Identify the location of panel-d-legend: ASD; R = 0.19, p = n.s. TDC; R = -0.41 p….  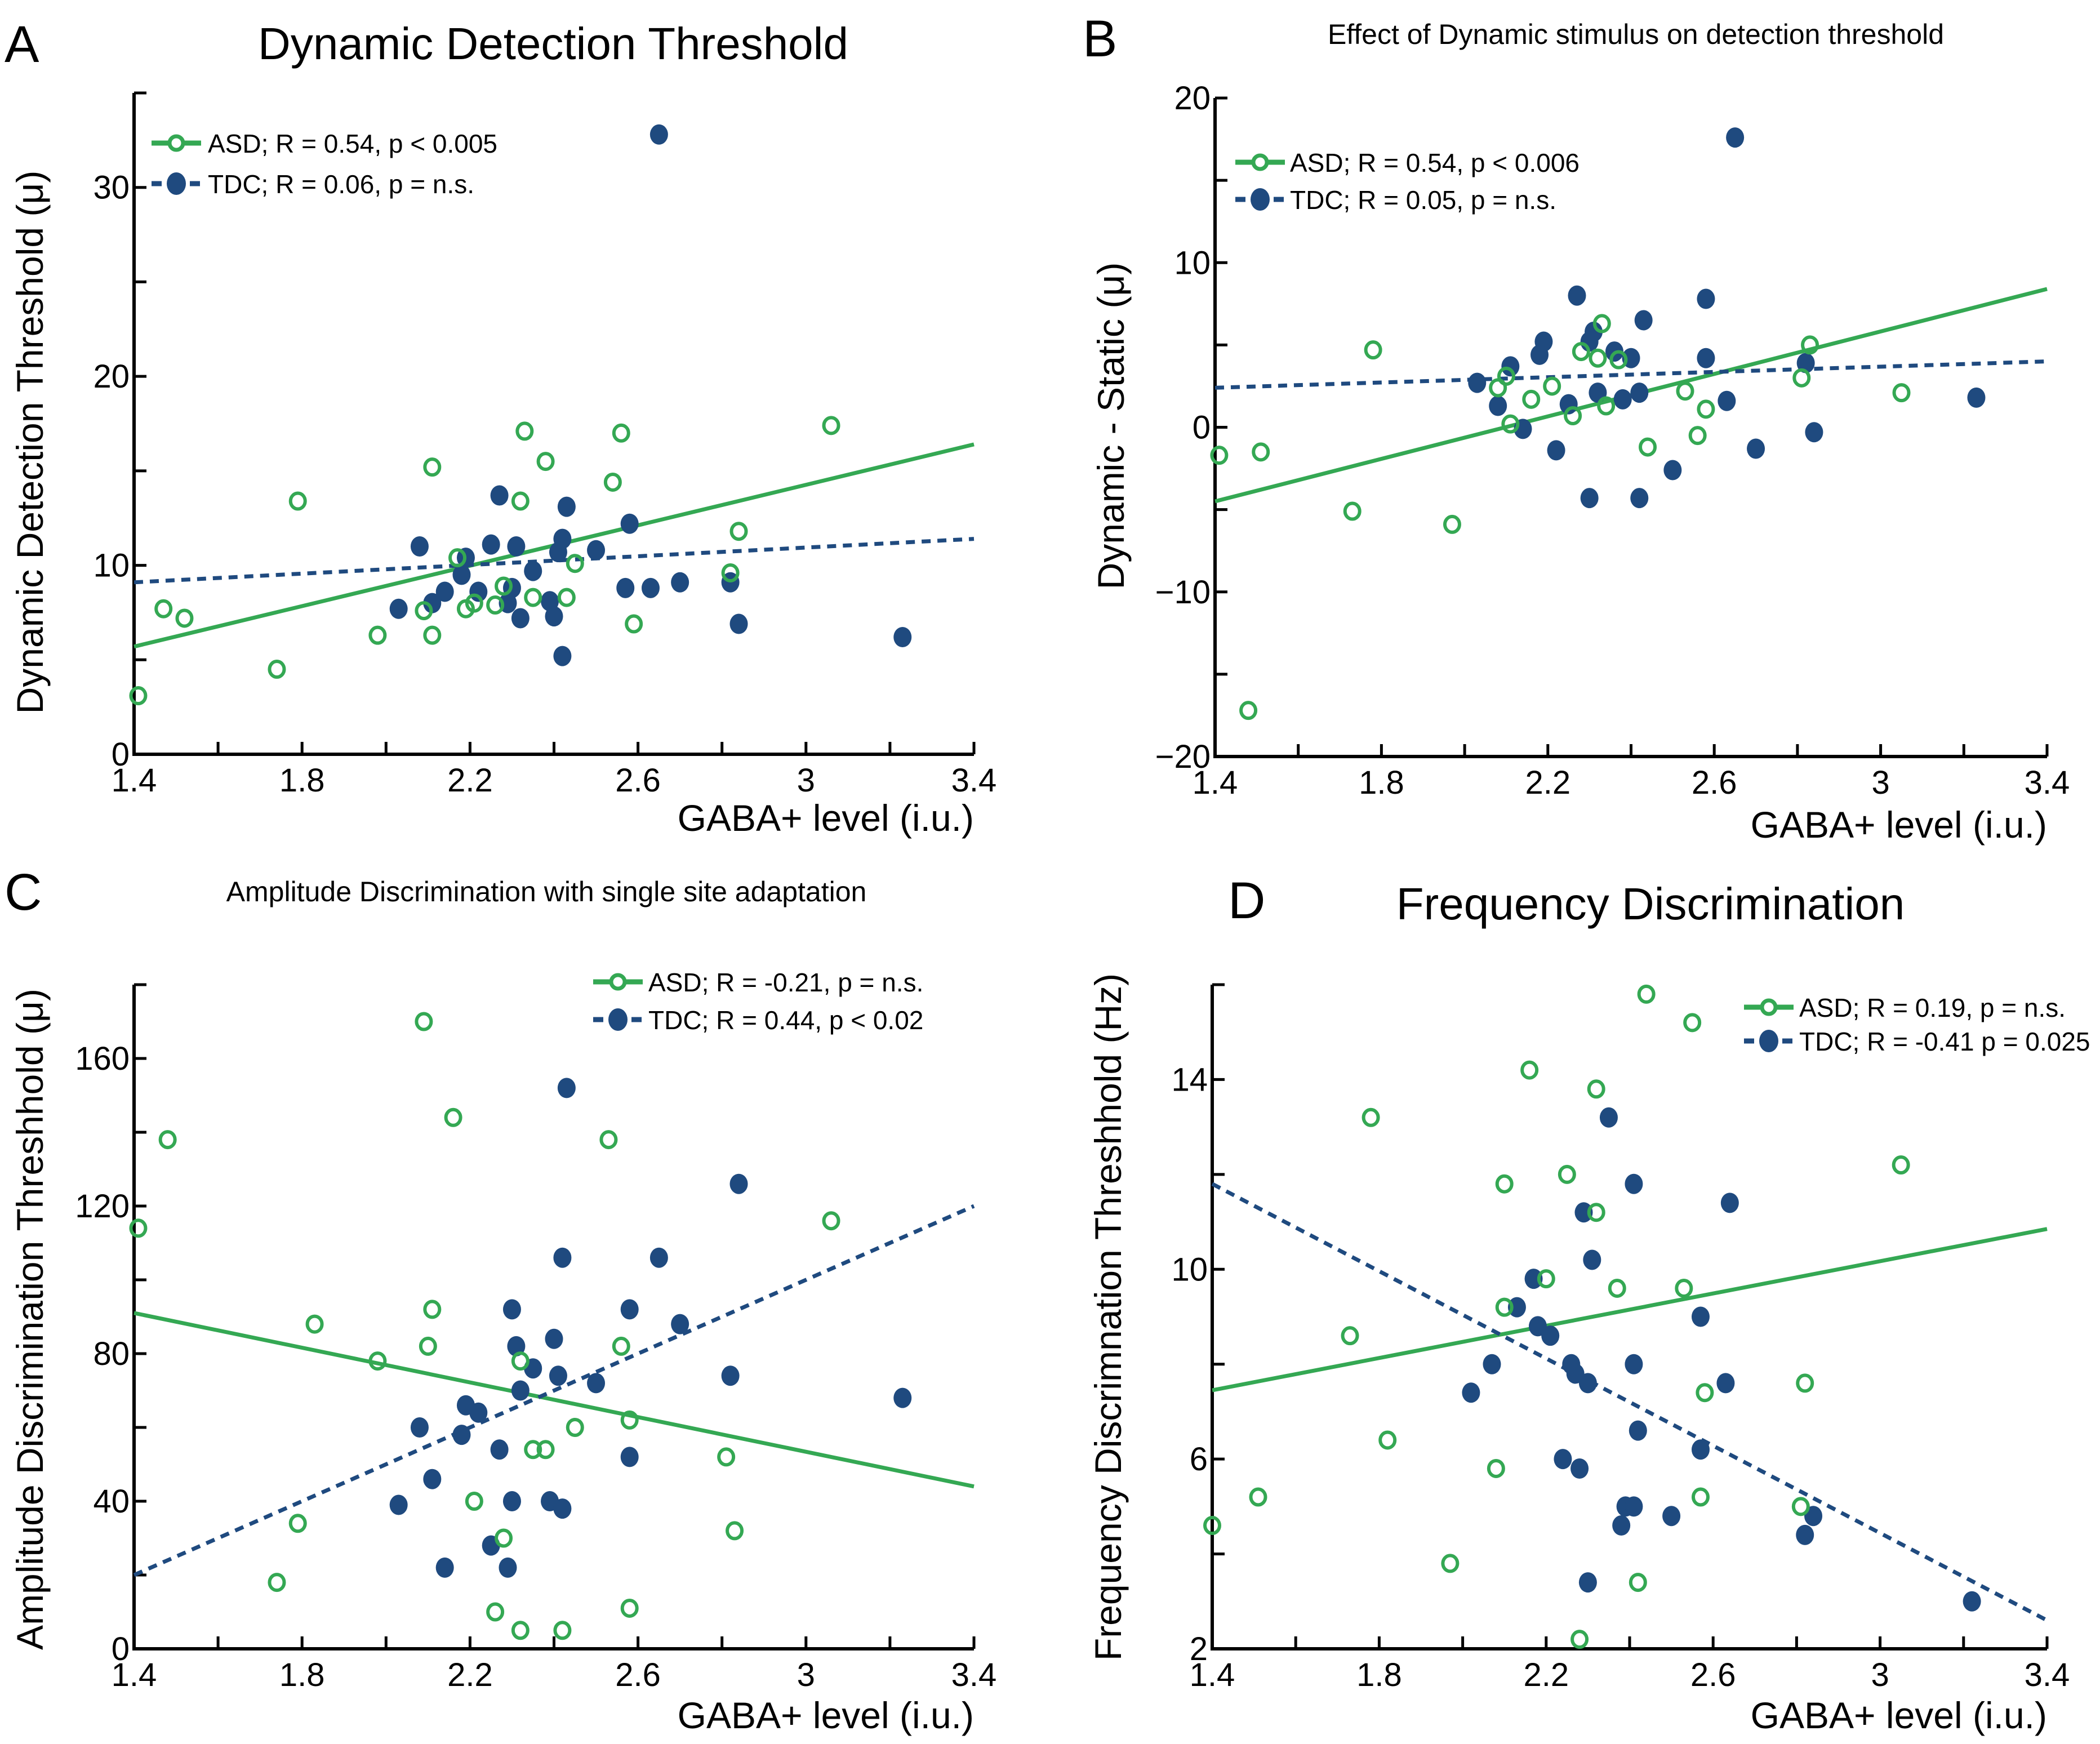
(1917, 1024).